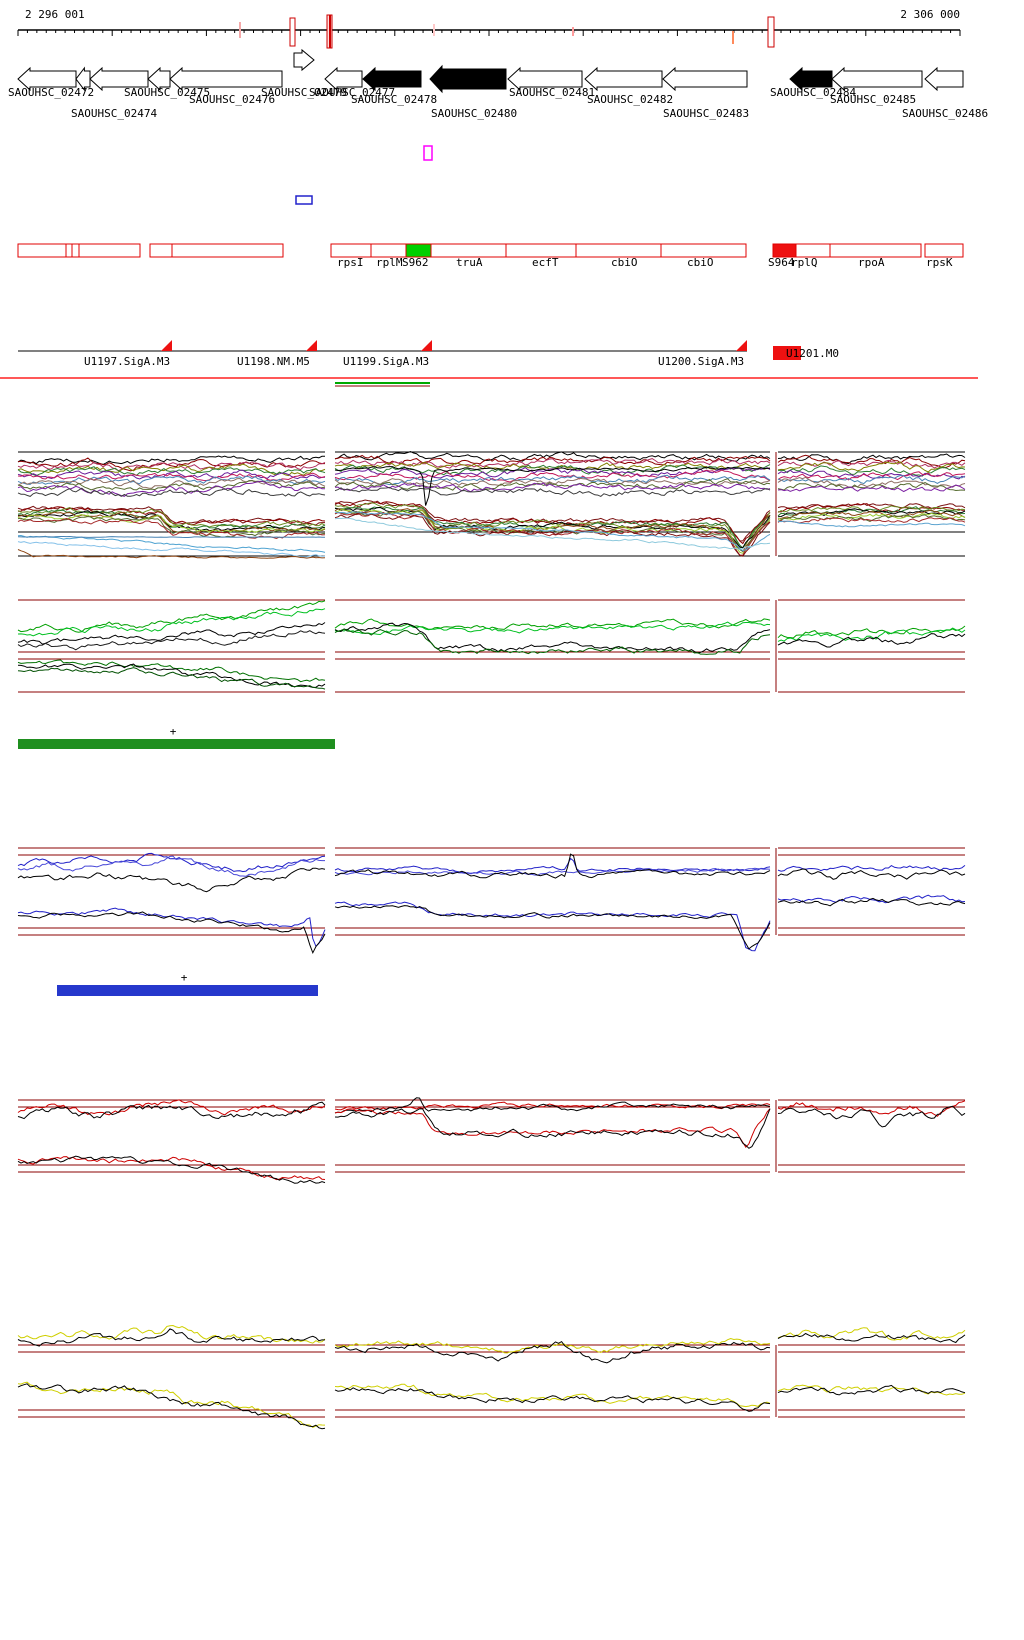  I want to click on feature-label: ecfT, so click(545, 262).